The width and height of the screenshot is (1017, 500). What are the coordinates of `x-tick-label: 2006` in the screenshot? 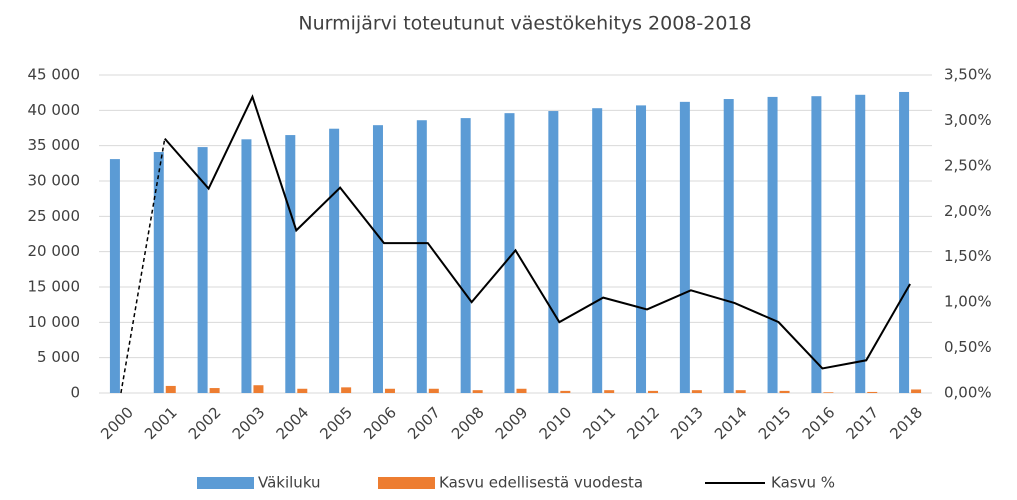 It's located at (380, 423).